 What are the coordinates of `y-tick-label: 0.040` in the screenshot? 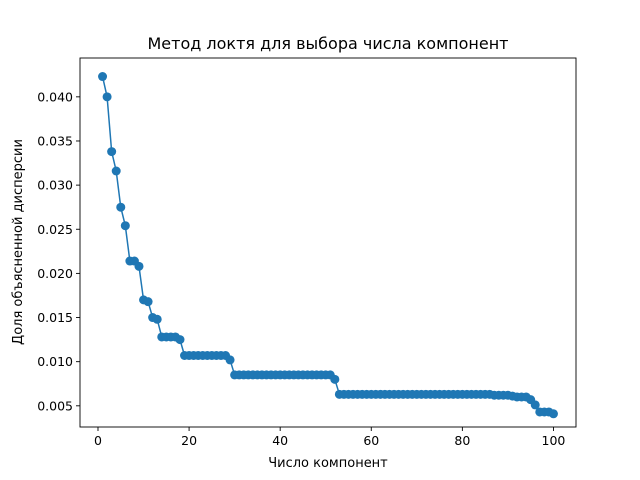 It's located at (55, 96).